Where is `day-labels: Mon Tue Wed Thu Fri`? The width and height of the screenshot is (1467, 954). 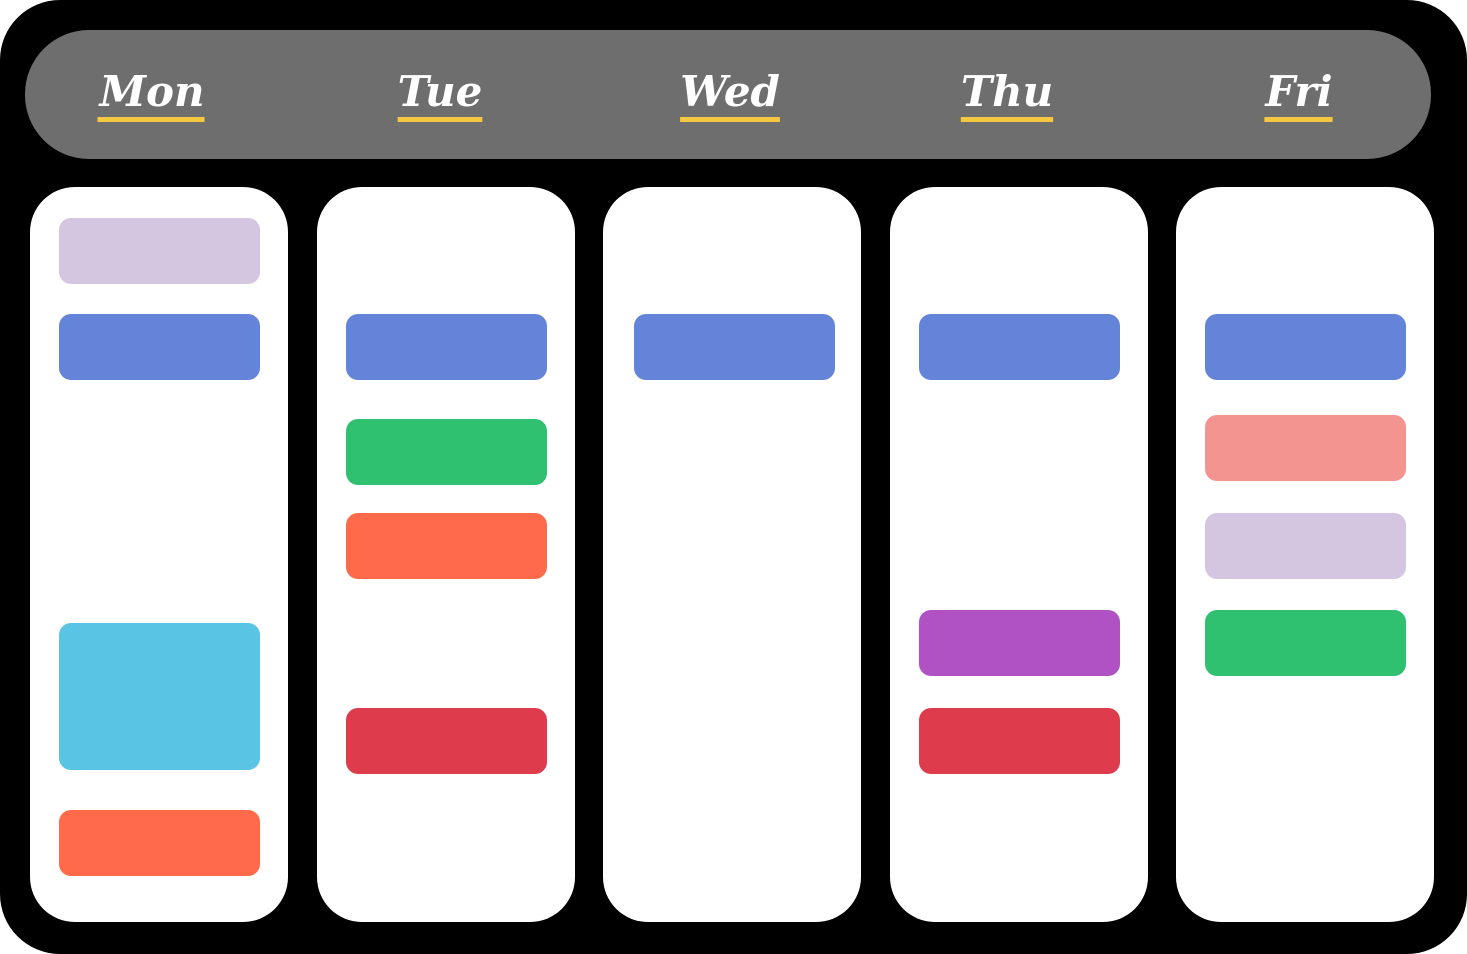 day-labels: Mon Tue Wed Thu Fri is located at coordinates (714, 91).